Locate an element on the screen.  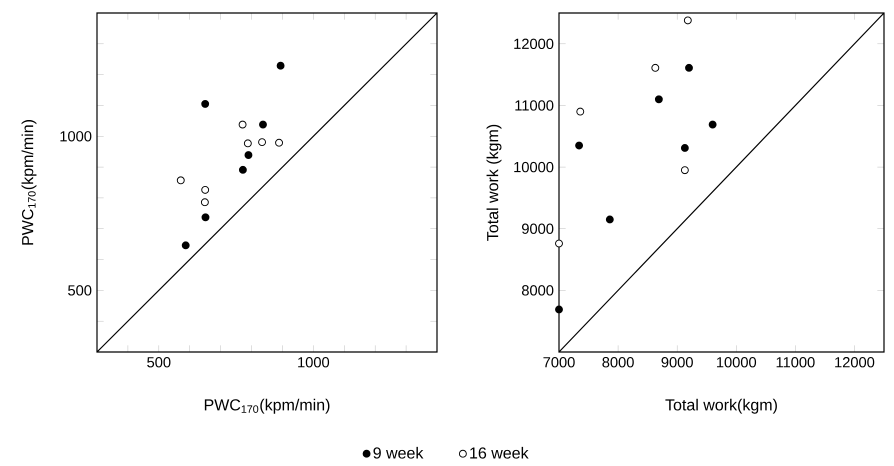
x-tick-label: 9000 is located at coordinates (677, 362).